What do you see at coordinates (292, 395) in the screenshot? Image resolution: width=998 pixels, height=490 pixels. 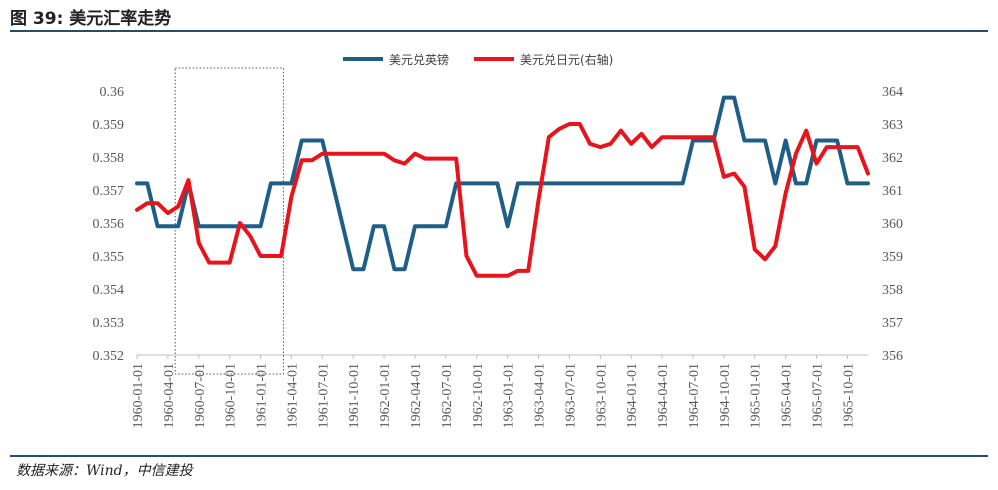 I see `x-tick-label: 1961-04-01` at bounding box center [292, 395].